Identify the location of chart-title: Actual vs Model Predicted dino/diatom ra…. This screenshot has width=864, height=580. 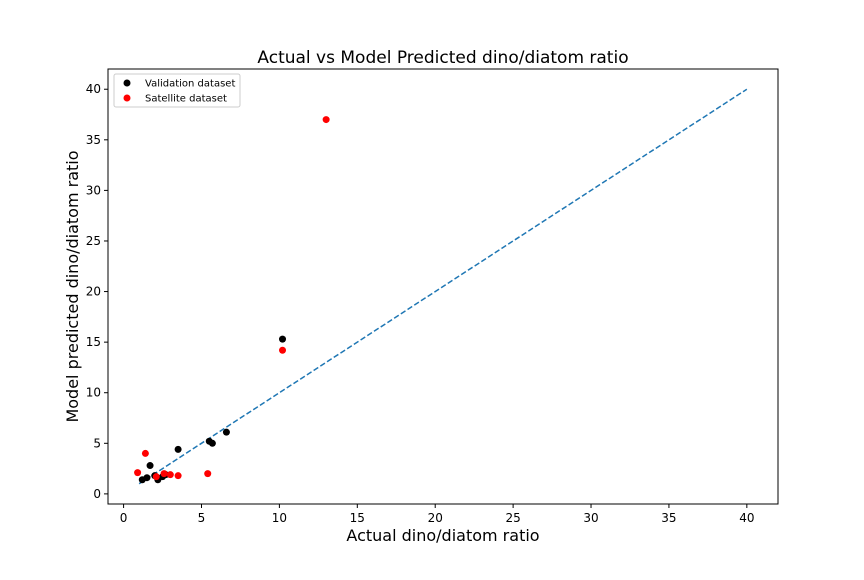
(442, 58).